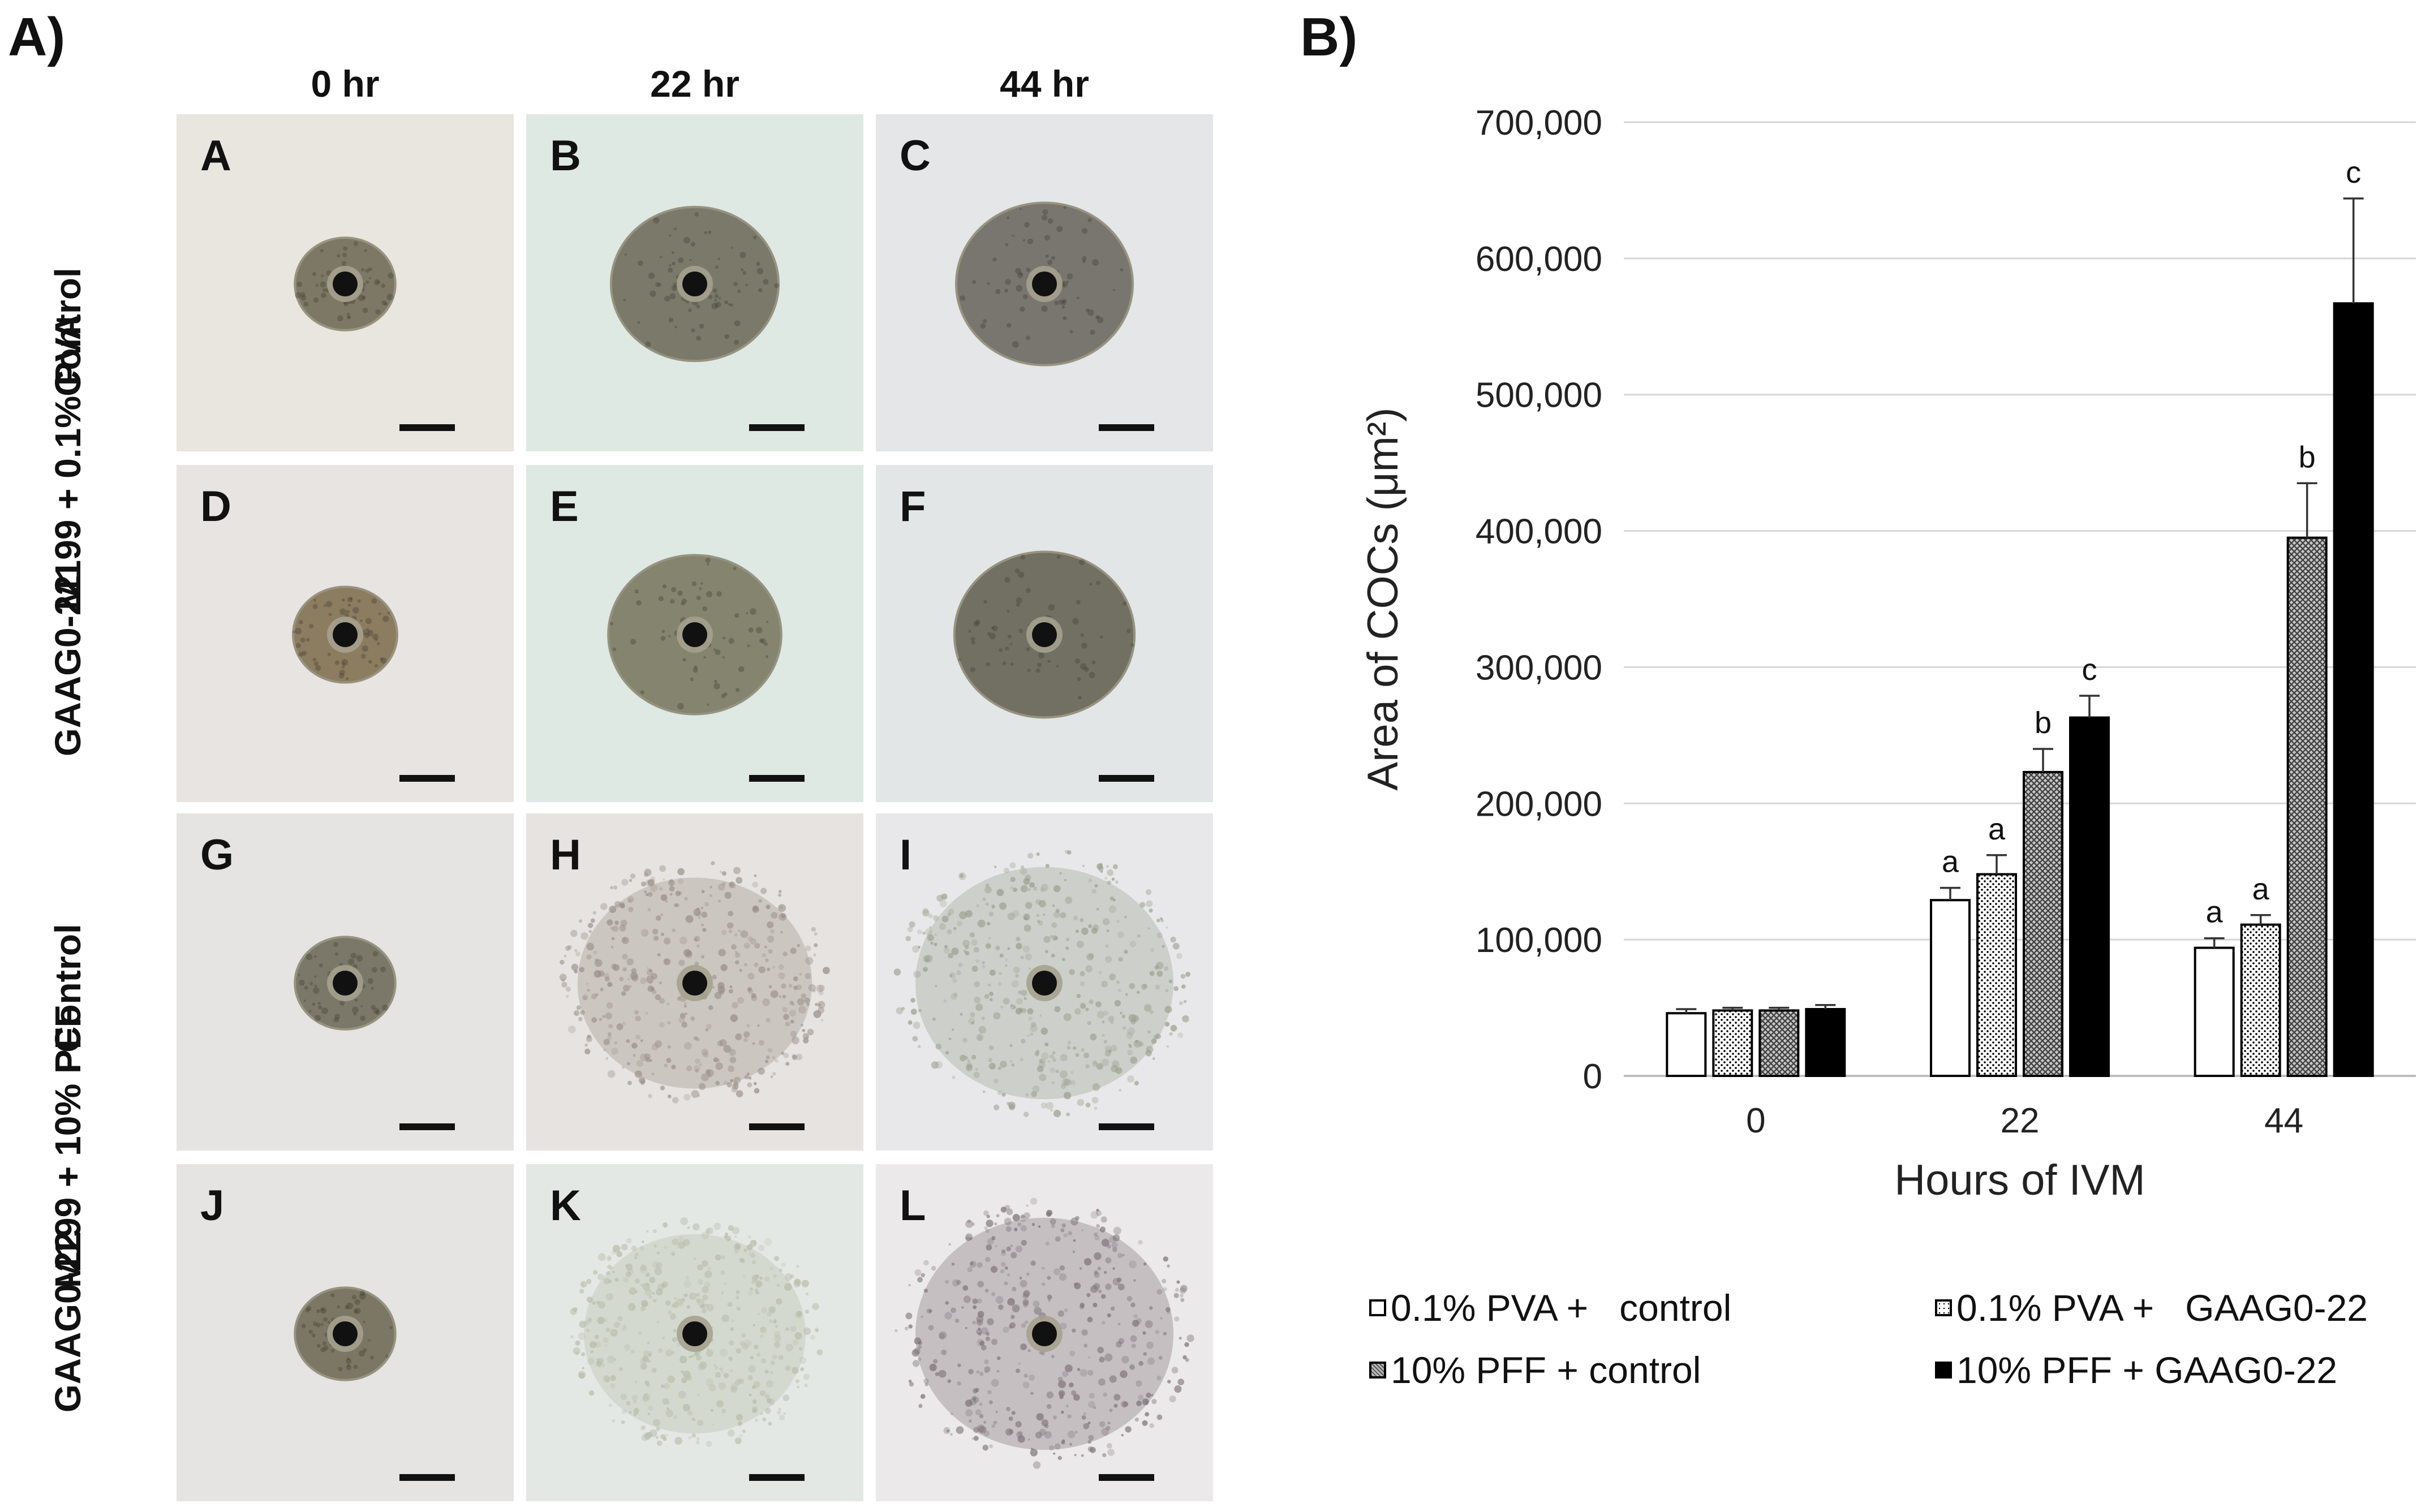  What do you see at coordinates (2283, 1120) in the screenshot?
I see `x-tick-label: 44` at bounding box center [2283, 1120].